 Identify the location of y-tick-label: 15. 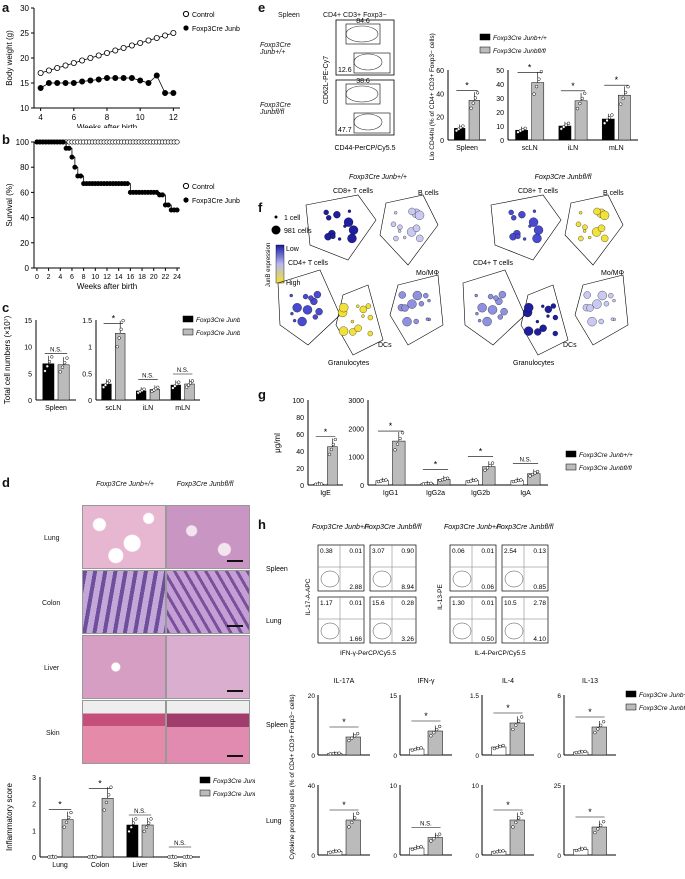
(394, 696).